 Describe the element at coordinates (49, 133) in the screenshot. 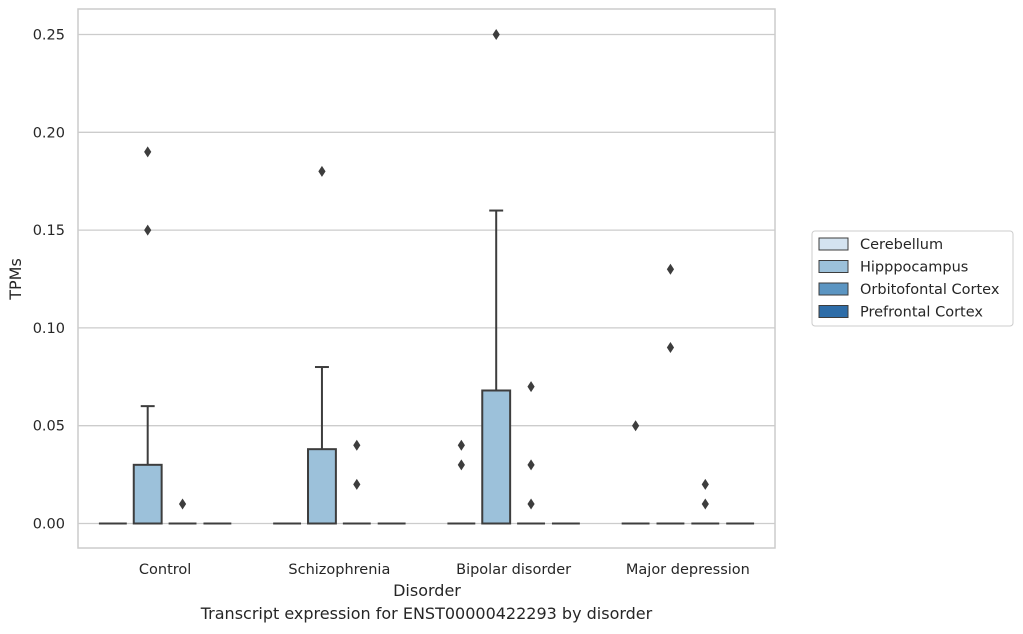

I see `y-tick-label: 0.20` at that location.